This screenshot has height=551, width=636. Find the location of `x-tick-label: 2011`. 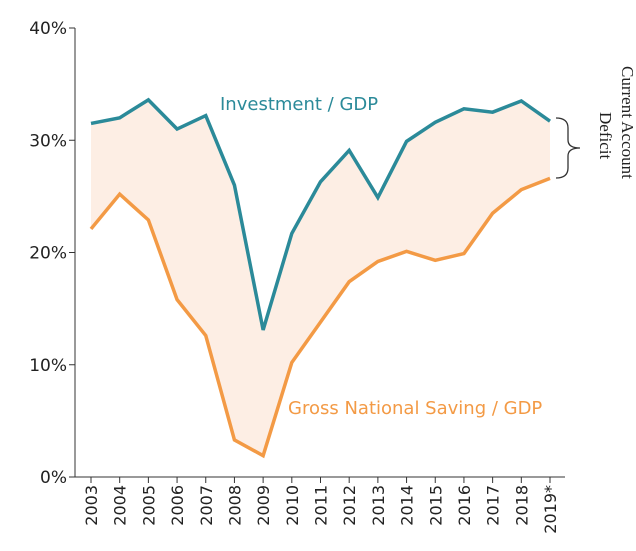

x-tick-label: 2011 is located at coordinates (321, 505).